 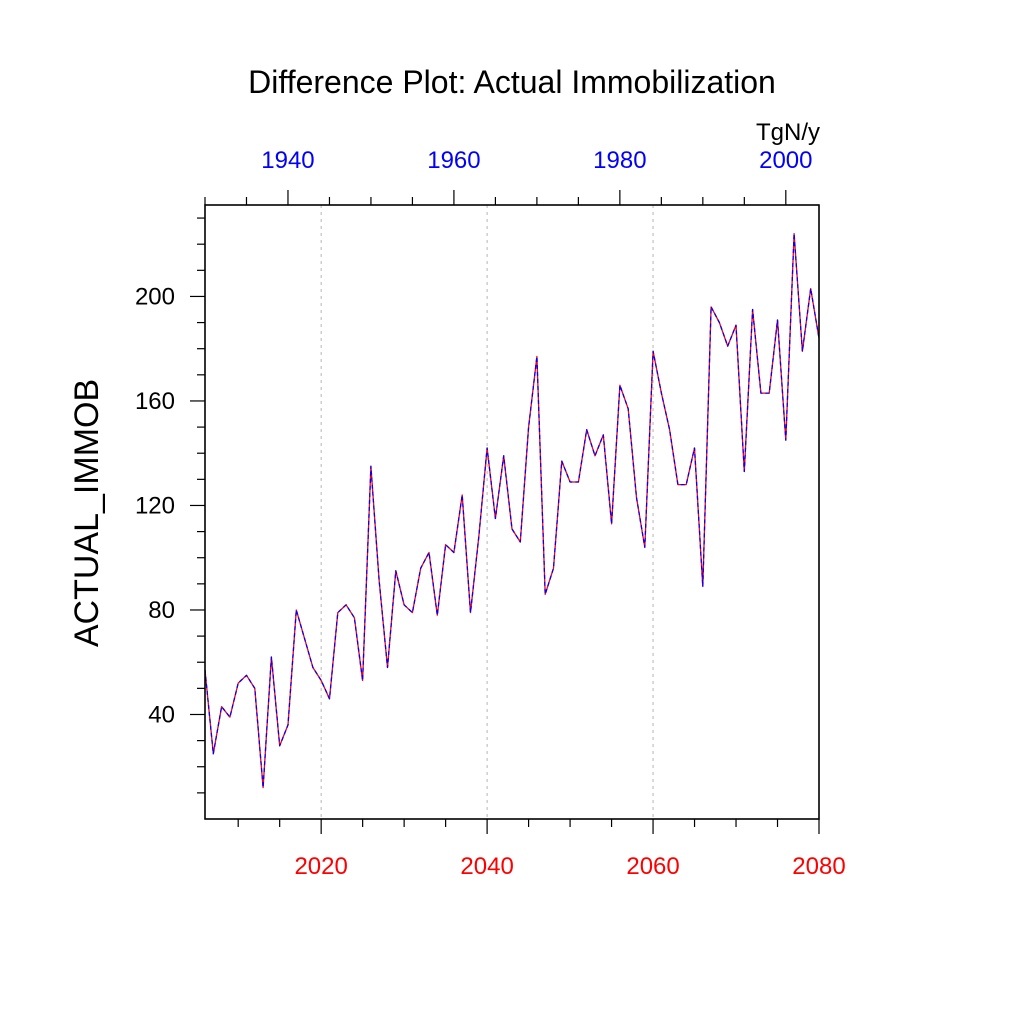 I want to click on x-bottom-tick-label: 2060, so click(x=652, y=866).